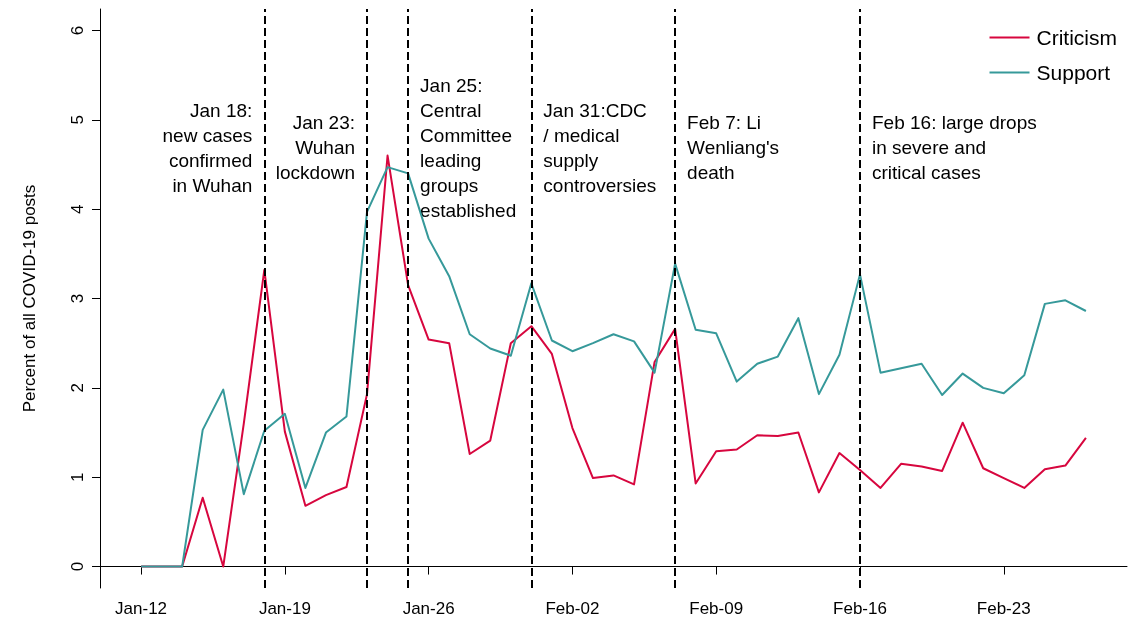  Describe the element at coordinates (77, 388) in the screenshot. I see `y-tick-label: 2` at that location.